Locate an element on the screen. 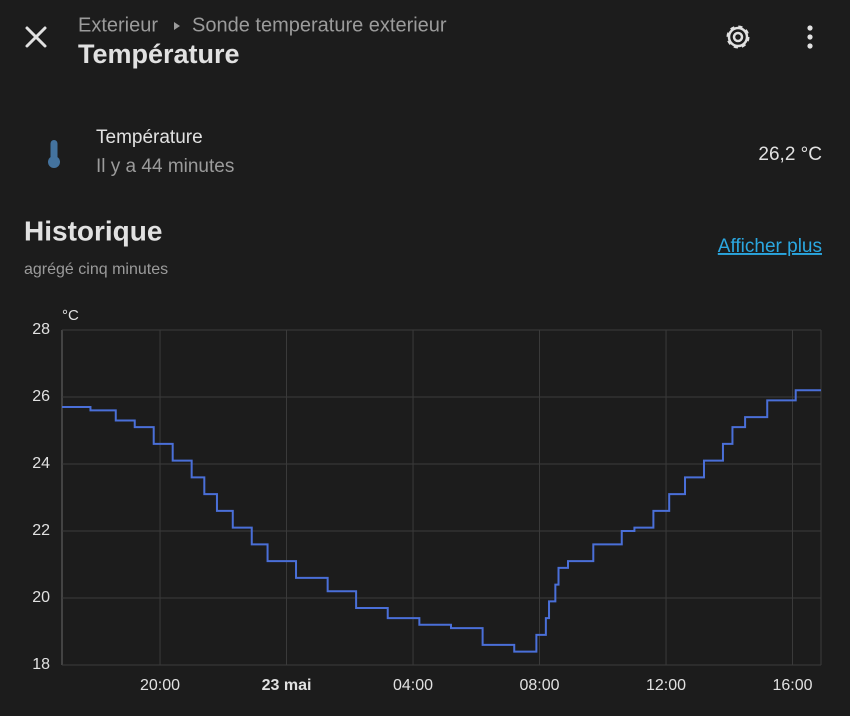 The width and height of the screenshot is (850, 716). y-tick-label: 18 is located at coordinates (41, 664).